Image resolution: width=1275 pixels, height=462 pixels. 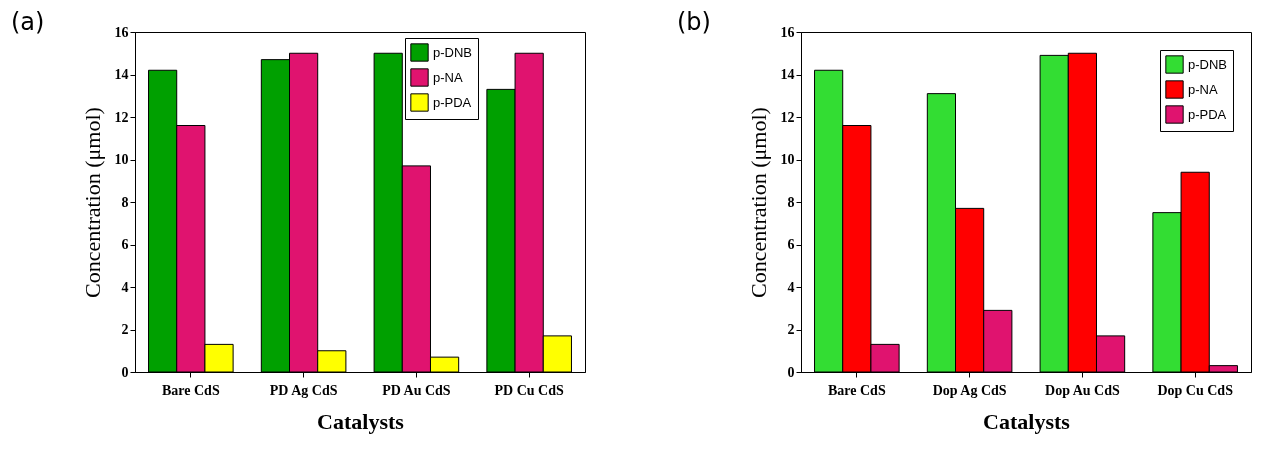 I want to click on chart-title: (a), so click(x=28, y=22).